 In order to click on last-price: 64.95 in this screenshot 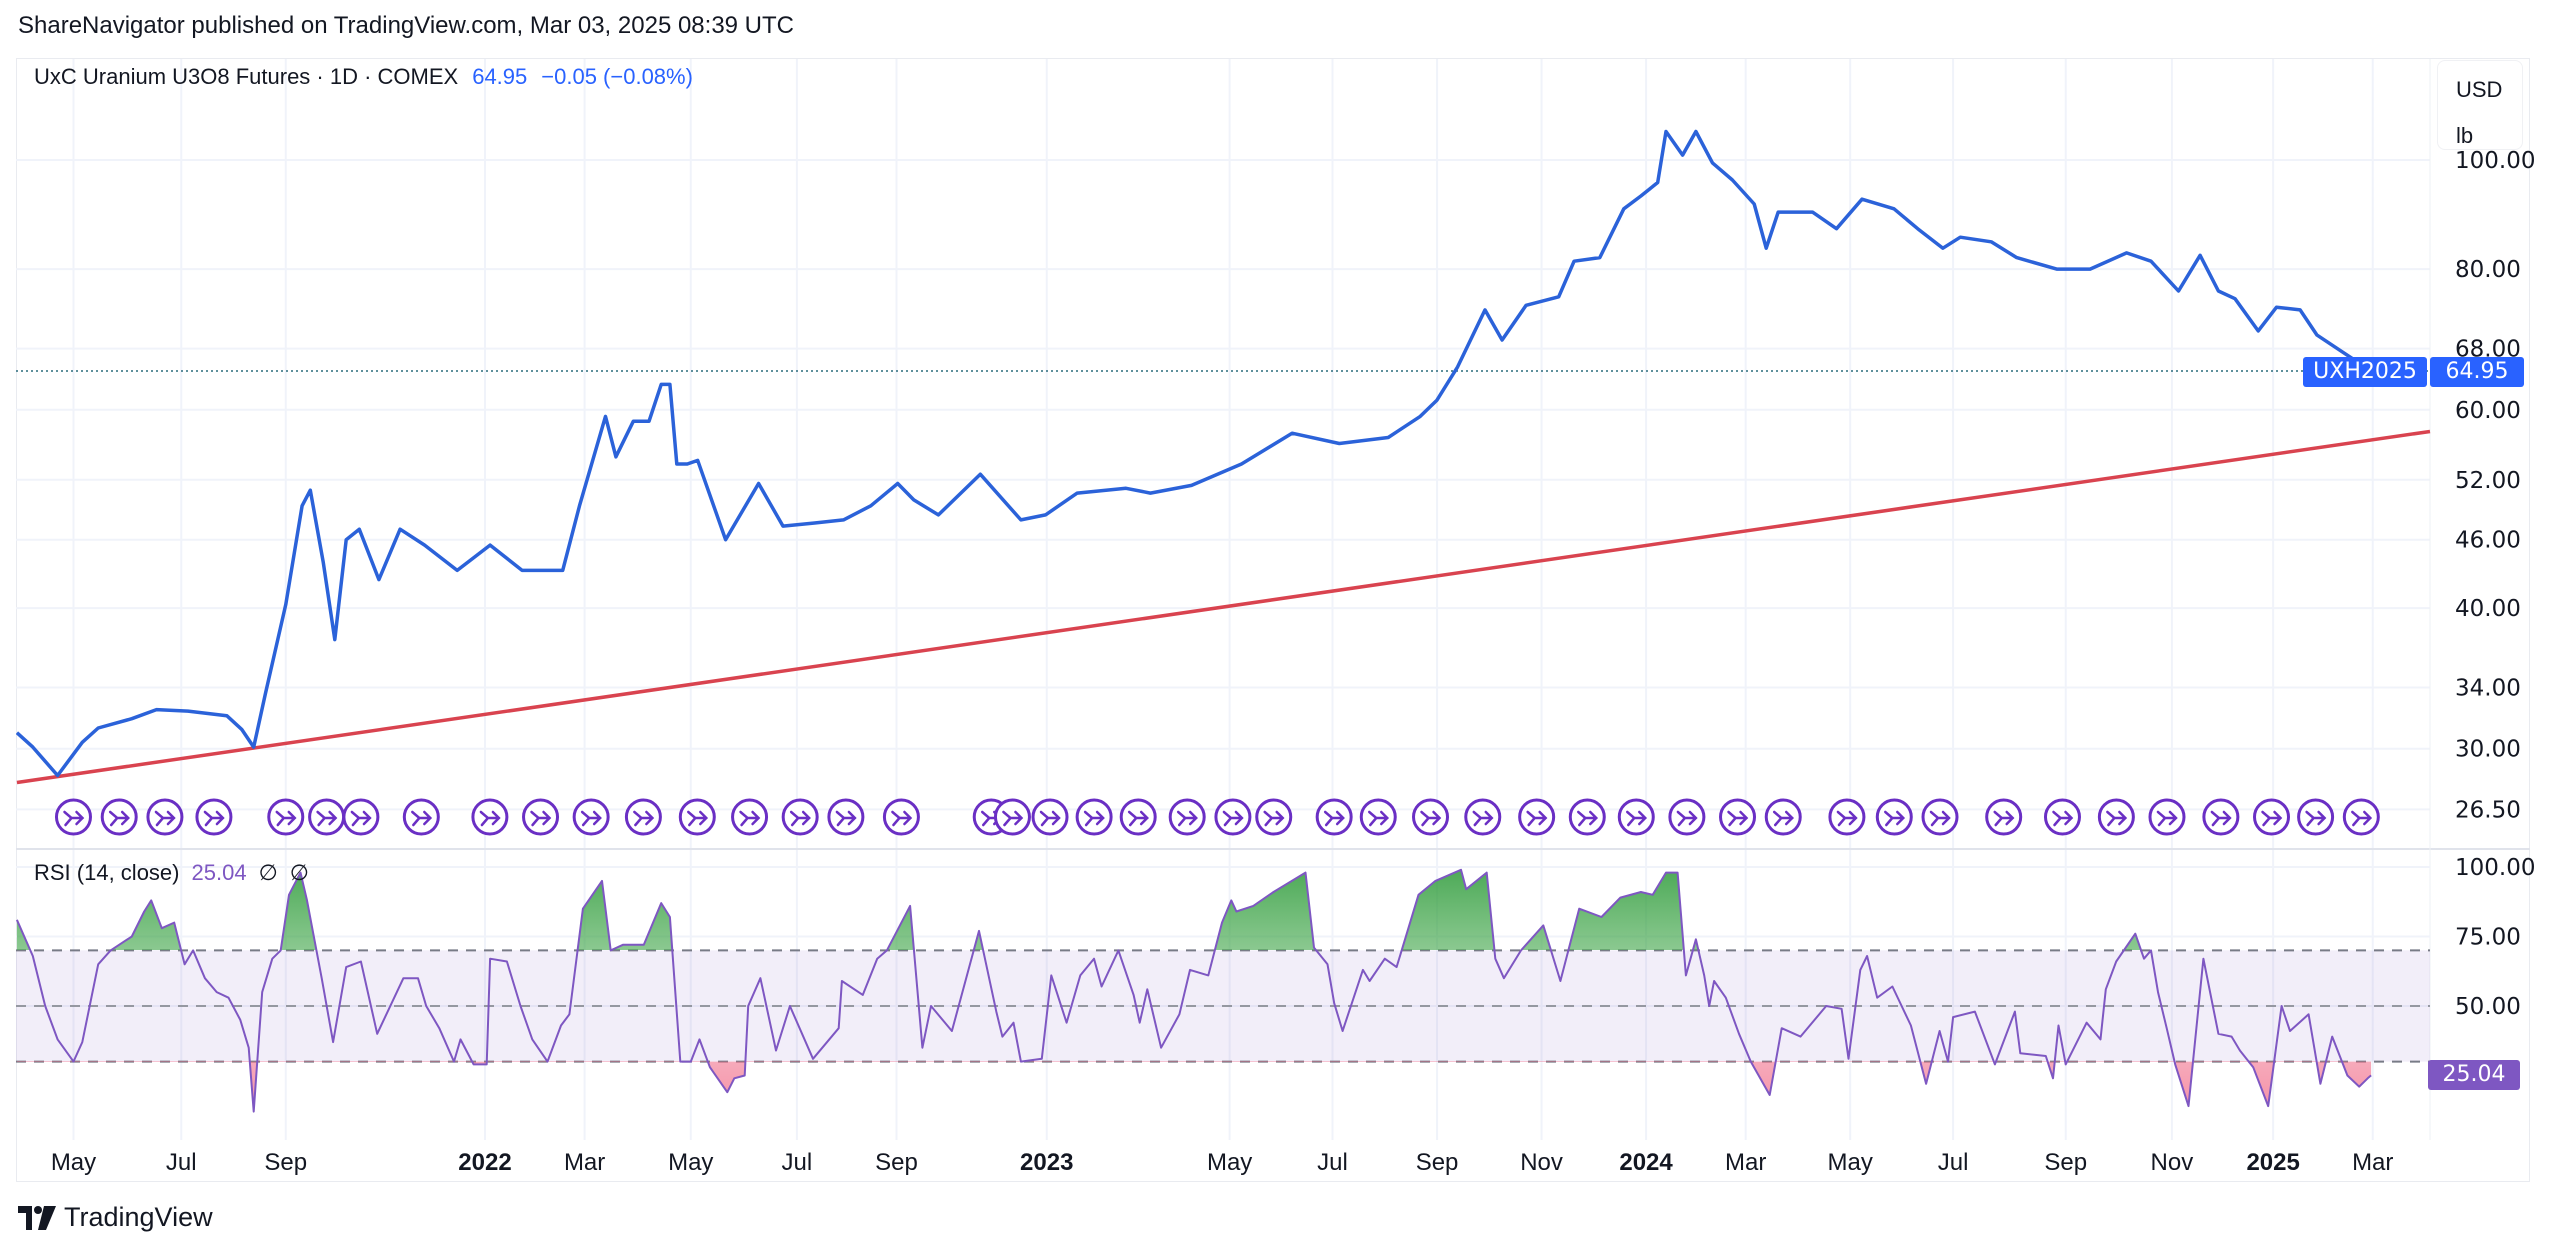, I will do `click(500, 76)`.